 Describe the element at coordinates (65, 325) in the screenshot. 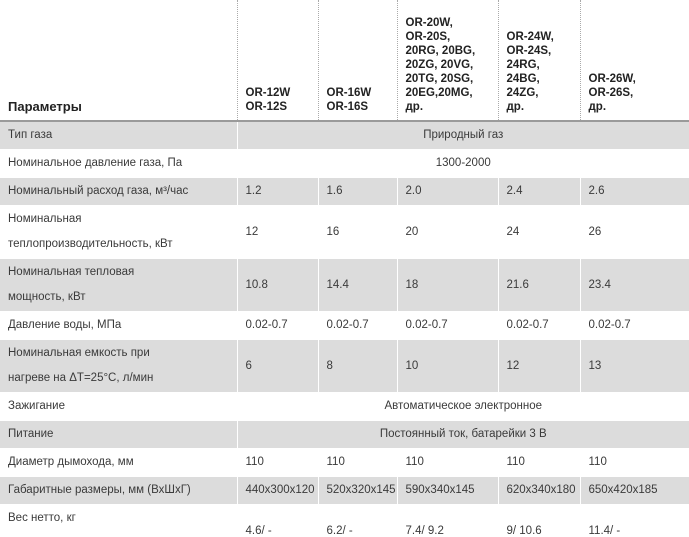

I see `param-label: Давление воды, МПа` at that location.